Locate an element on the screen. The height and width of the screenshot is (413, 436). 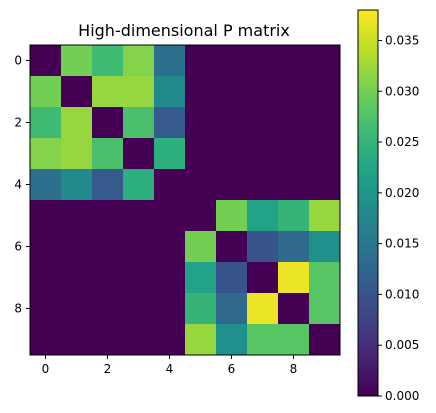
x-axis-ticks: 0 2 4 6 8 is located at coordinates (170, 365).